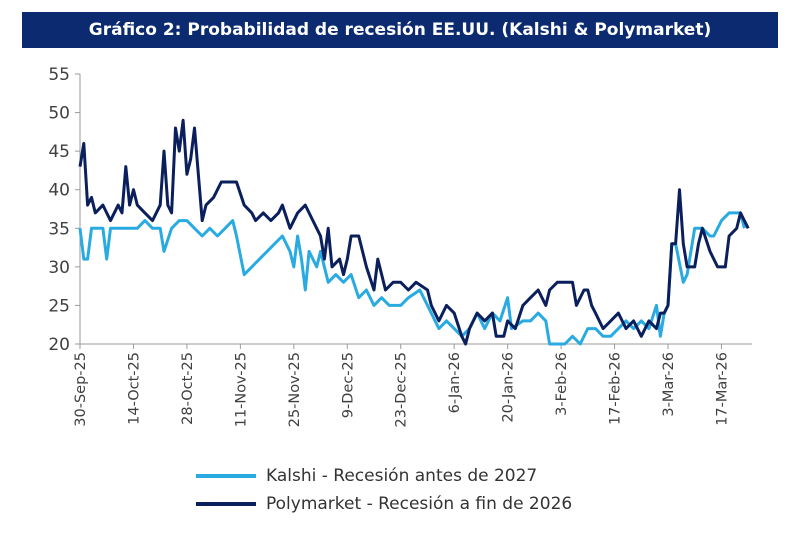 The width and height of the screenshot is (800, 540). I want to click on legend-item-kalshi: Kalshi - Recesión antes de 2027, so click(384, 476).